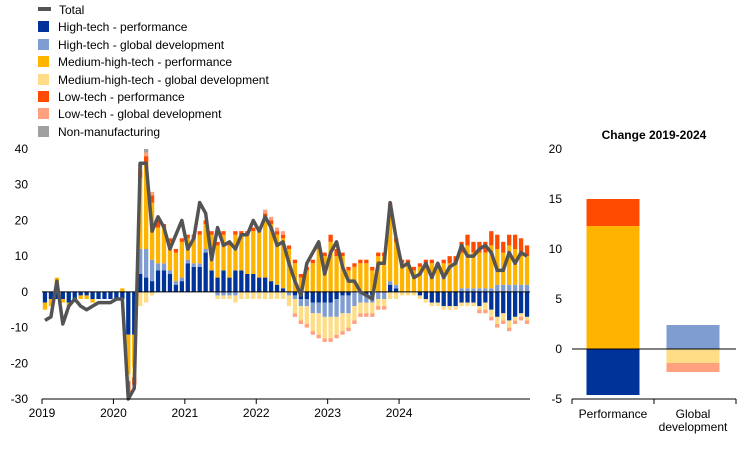 This screenshot has width=744, height=457. What do you see at coordinates (24, 292) in the screenshot?
I see `y-tick-label: 0` at bounding box center [24, 292].